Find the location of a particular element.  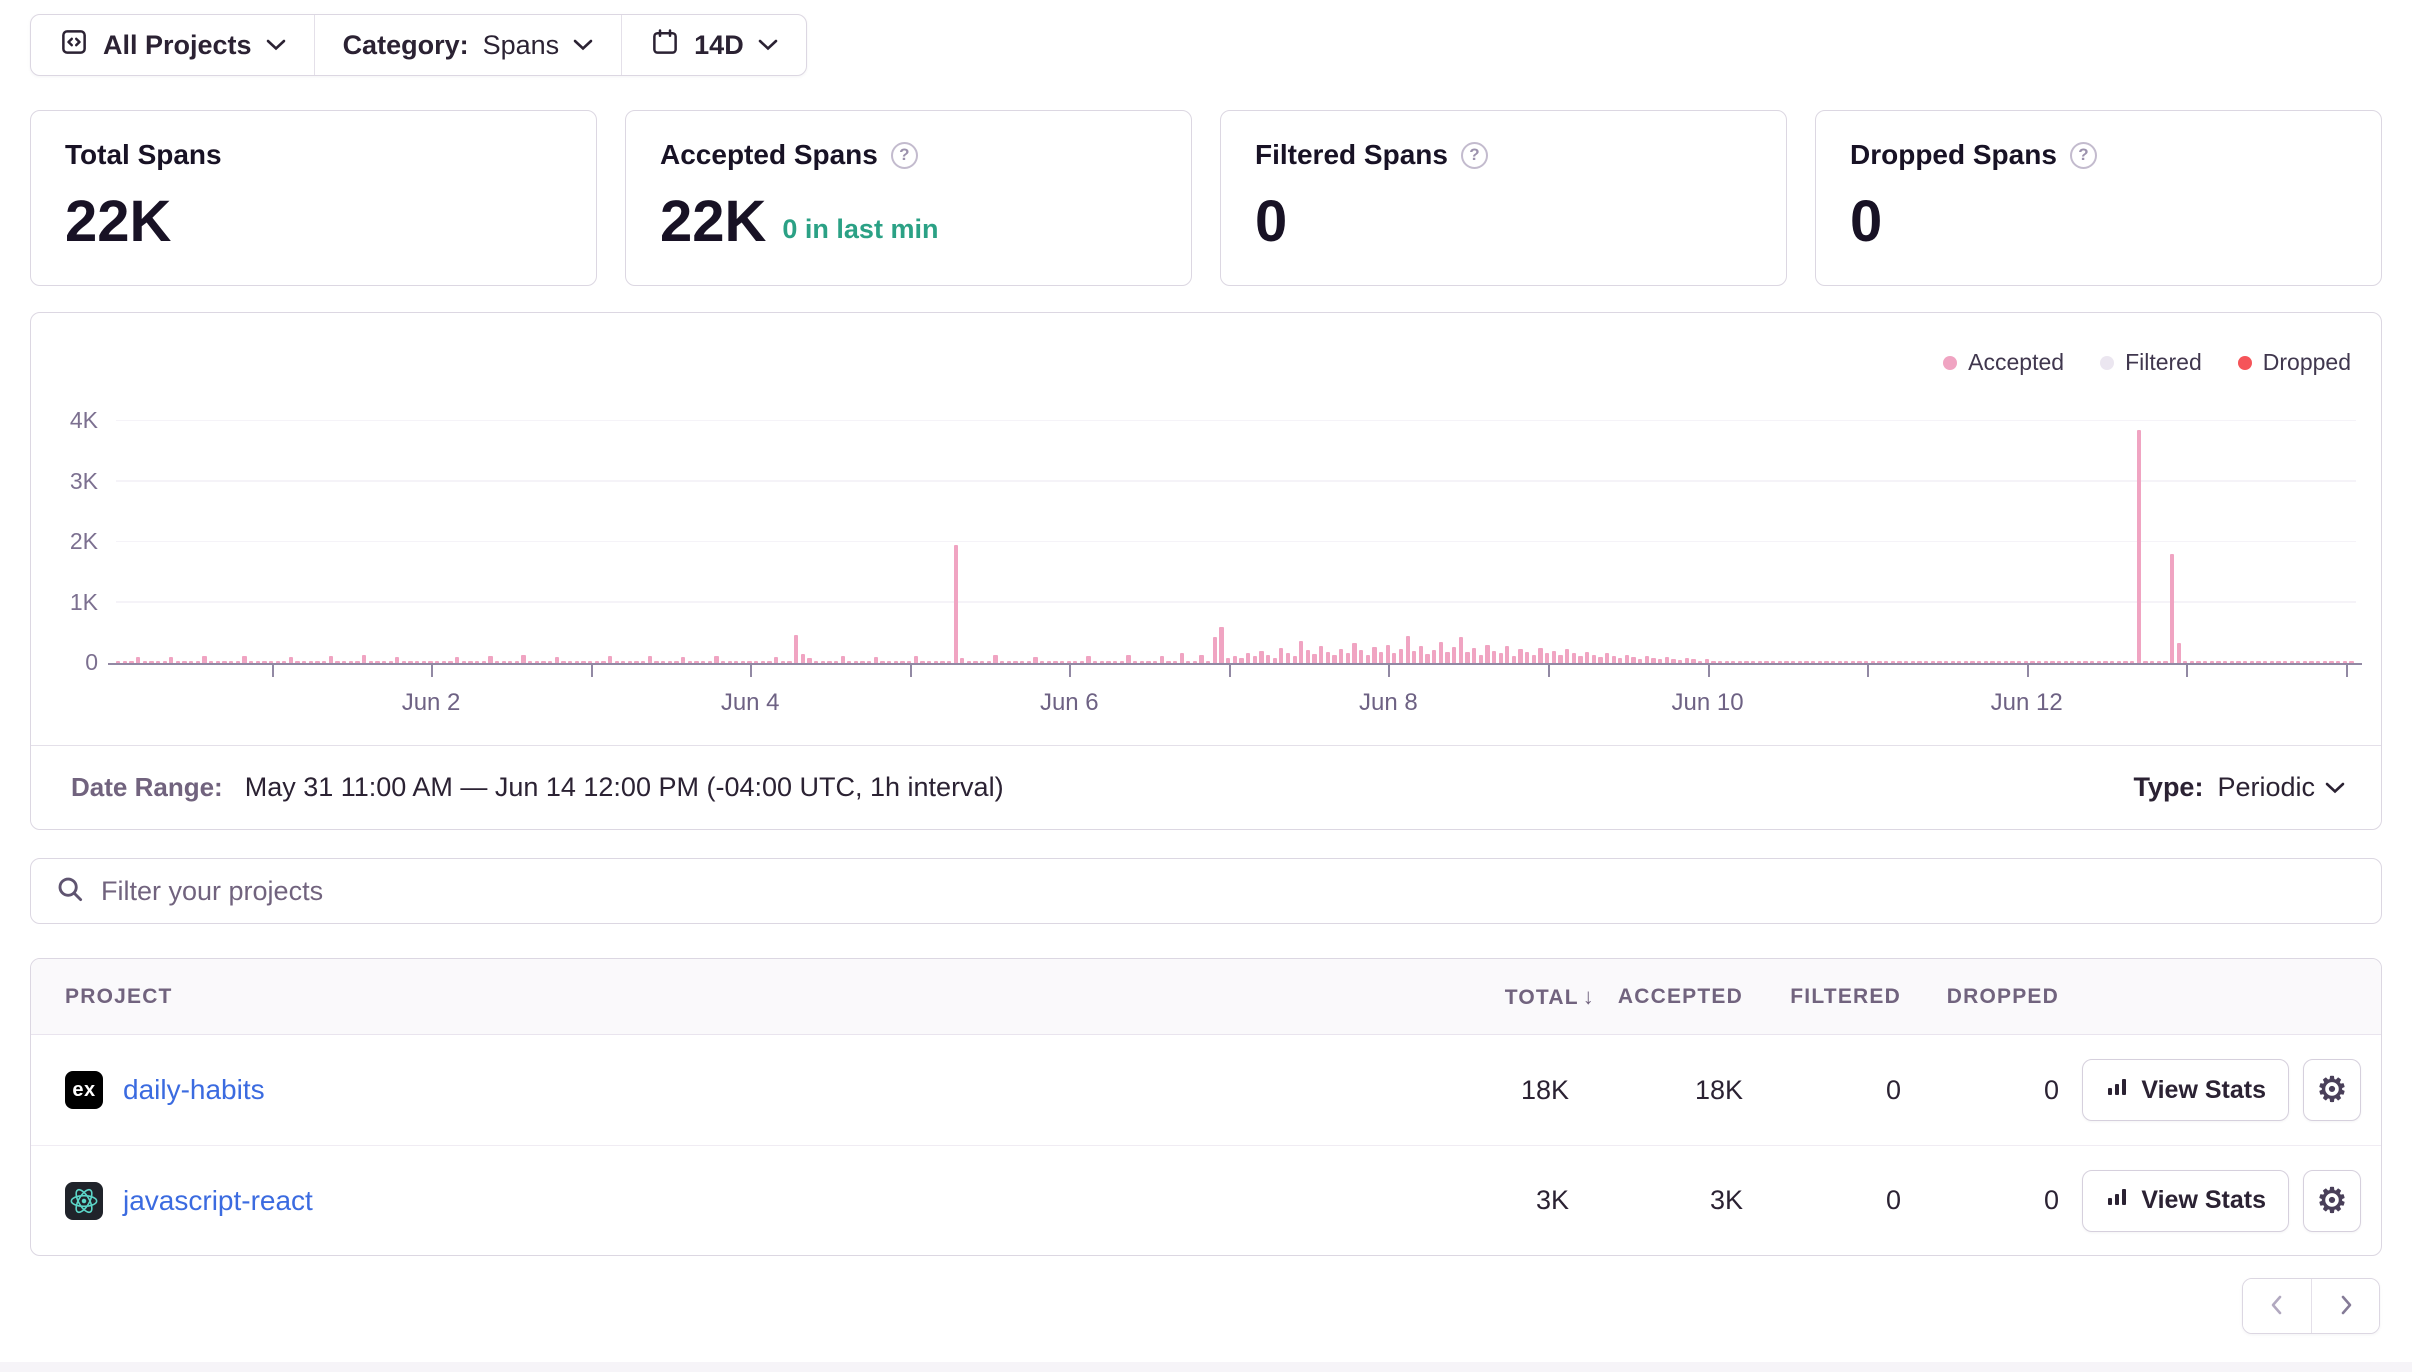

filter-bar: All Projects Category: Spans 14D is located at coordinates (418, 45).